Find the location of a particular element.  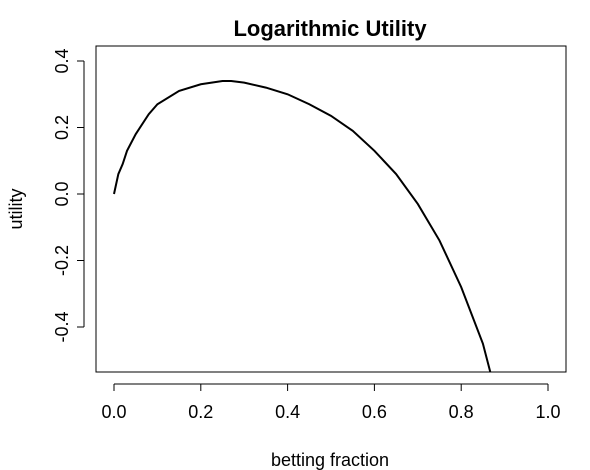

y-tick-label: 0.4 is located at coordinates (62, 60).